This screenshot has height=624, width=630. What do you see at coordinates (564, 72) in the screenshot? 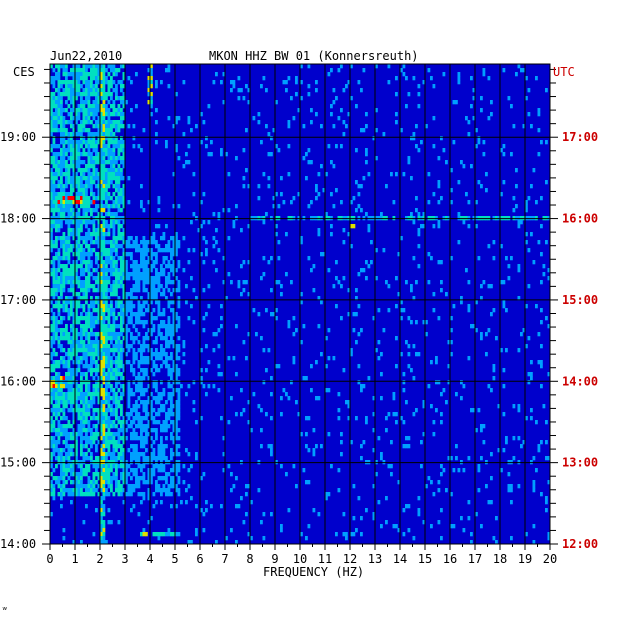
I see `utc-axis-label: UTC` at bounding box center [564, 72].